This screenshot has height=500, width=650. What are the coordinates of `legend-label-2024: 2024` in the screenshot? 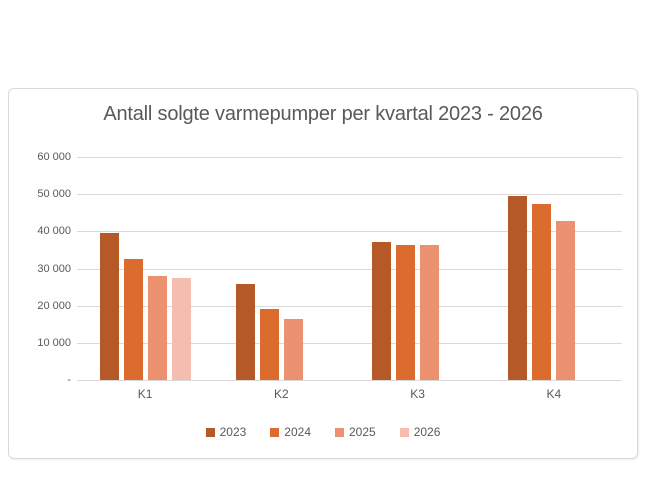 It's located at (297, 432).